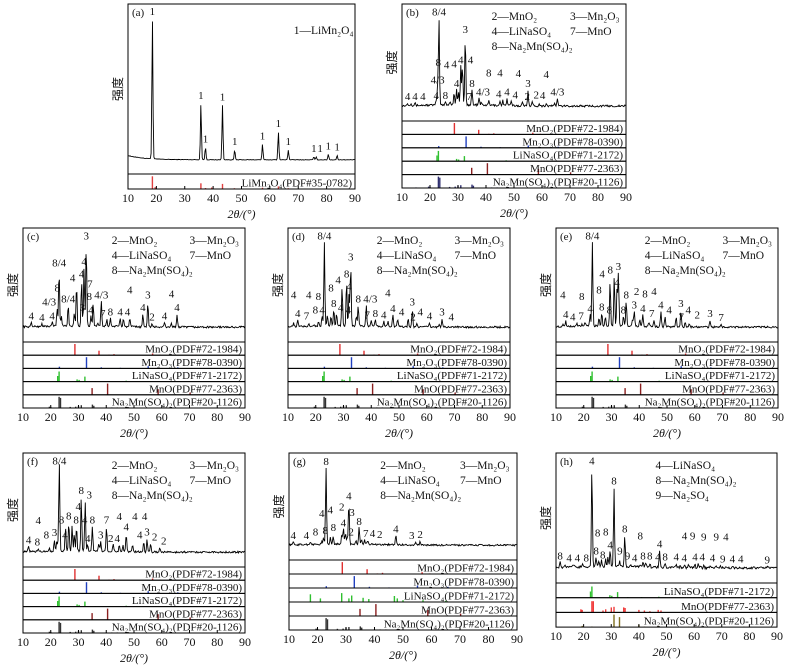  What do you see at coordinates (32, 462) in the screenshot?
I see `panel-tag: (f)` at bounding box center [32, 462].